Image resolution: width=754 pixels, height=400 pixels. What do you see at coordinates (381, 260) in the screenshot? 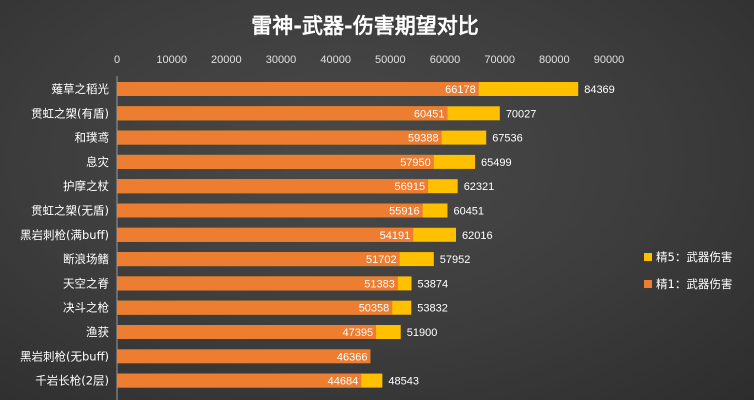
I see `data-label-refine1: 51702` at bounding box center [381, 260].